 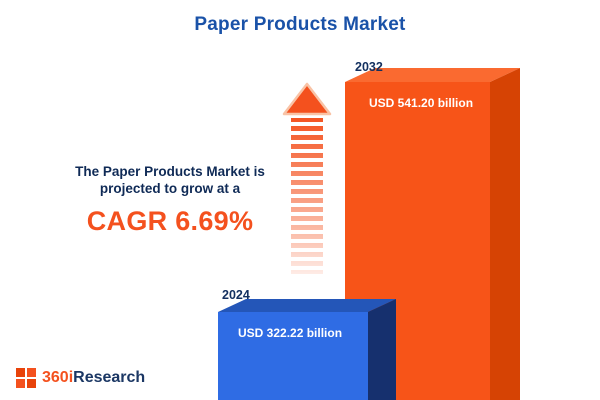 What do you see at coordinates (307, 178) in the screenshot?
I see `growth-arrow-icon` at bounding box center [307, 178].